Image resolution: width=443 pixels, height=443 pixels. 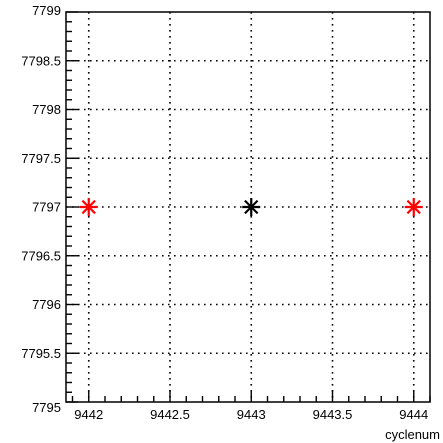 I want to click on data-points, so click(x=251, y=207).